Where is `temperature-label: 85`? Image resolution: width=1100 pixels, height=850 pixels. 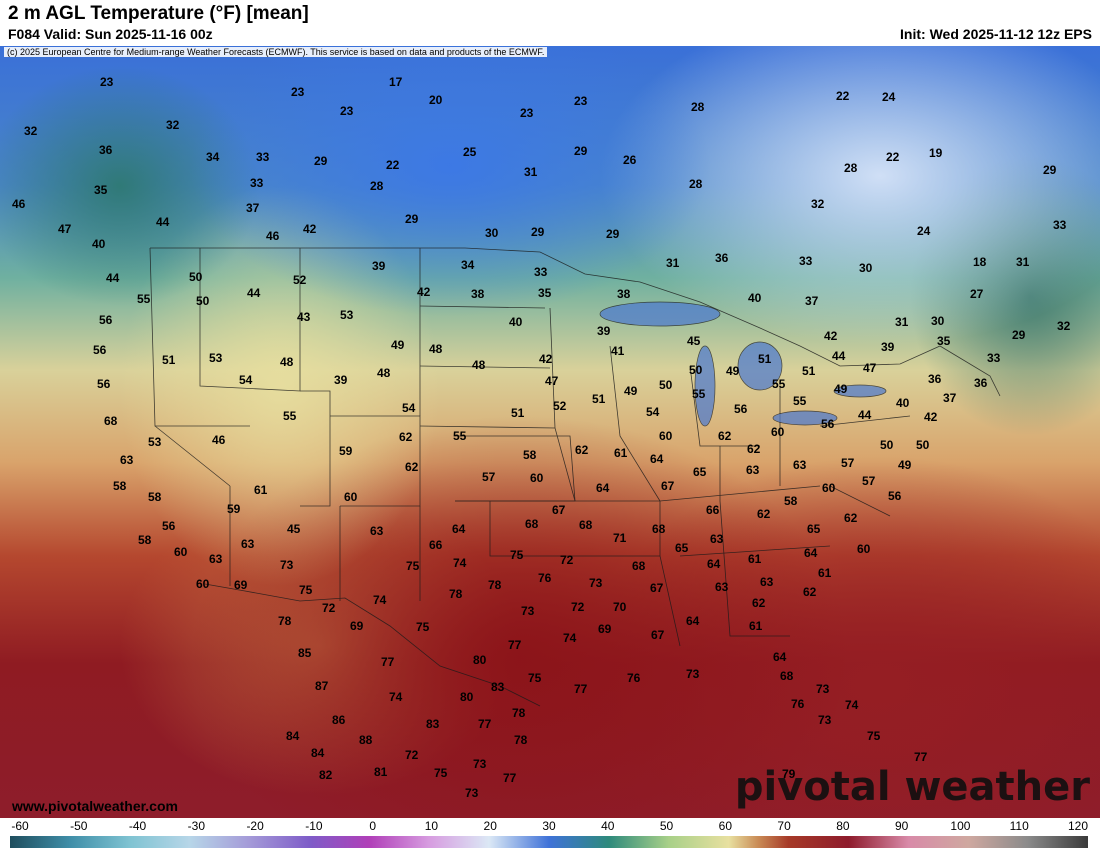 temperature-label: 85 is located at coordinates (305, 653).